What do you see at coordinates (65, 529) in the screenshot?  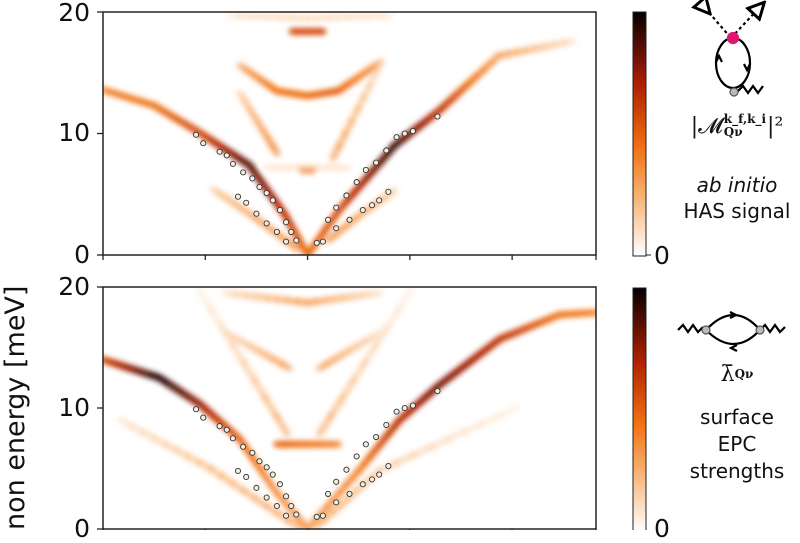 I see `y-tick-bottom-0: 0` at bounding box center [65, 529].